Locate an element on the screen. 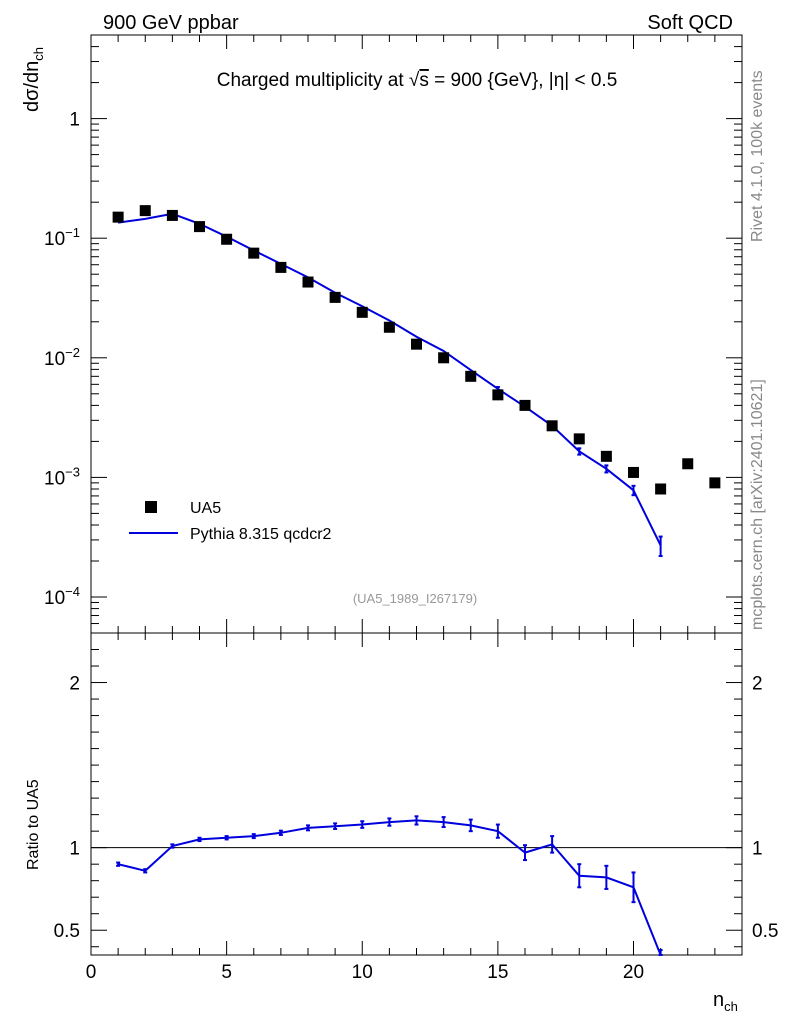  title-s: s is located at coordinates (424, 80).